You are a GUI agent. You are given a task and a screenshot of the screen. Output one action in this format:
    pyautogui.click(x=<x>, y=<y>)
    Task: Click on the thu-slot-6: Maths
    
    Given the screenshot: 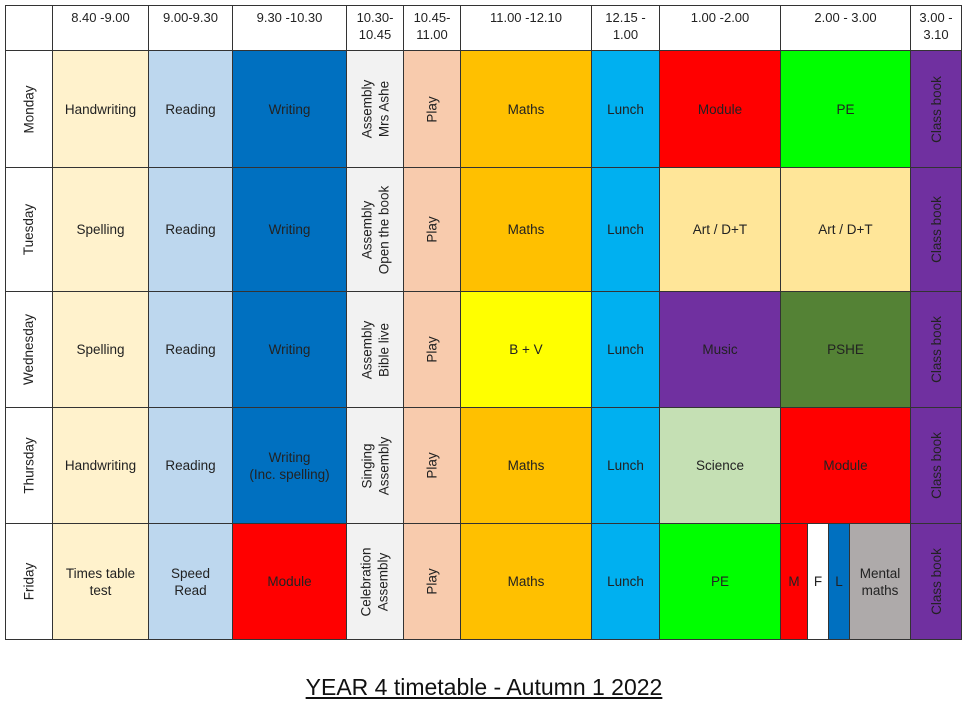 What is the action you would take?
    pyautogui.click(x=526, y=465)
    